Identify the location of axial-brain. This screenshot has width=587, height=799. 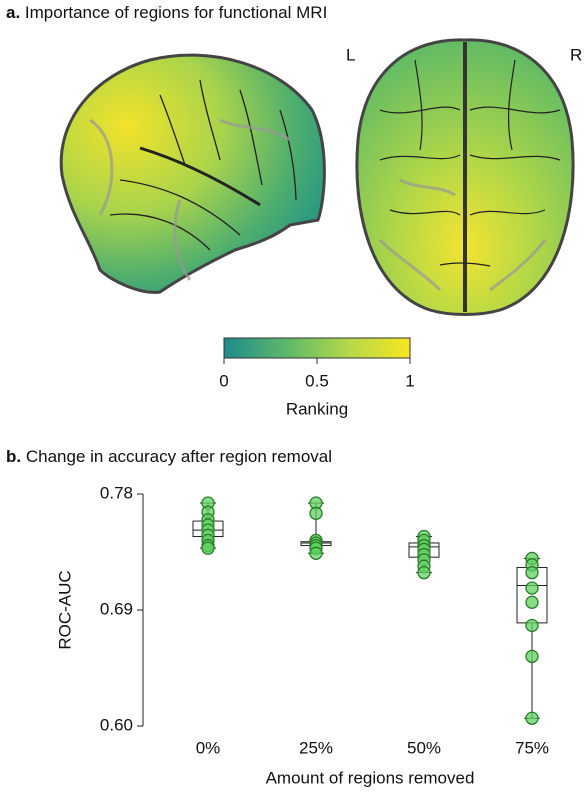
(465, 177).